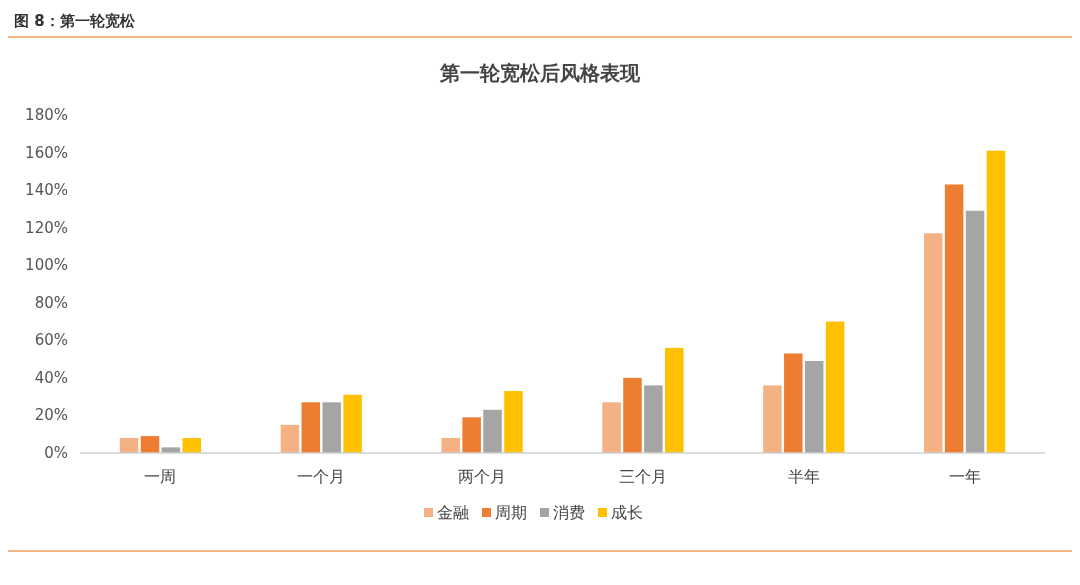  I want to click on chart-title: 图 8：第一轮宽松, so click(75, 21).